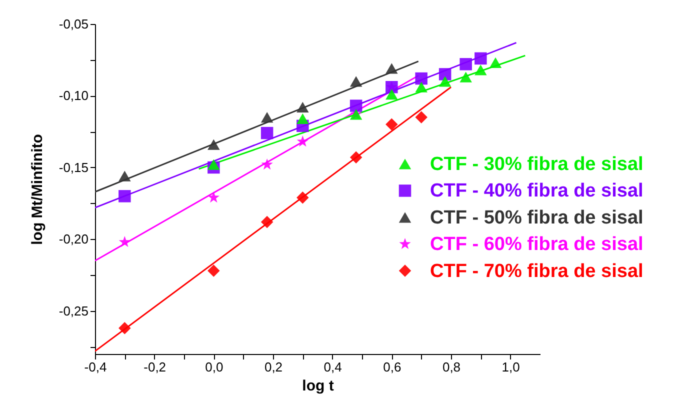  What do you see at coordinates (537, 271) in the screenshot?
I see `legend-label: CTF - 70% fibra de sisal` at bounding box center [537, 271].